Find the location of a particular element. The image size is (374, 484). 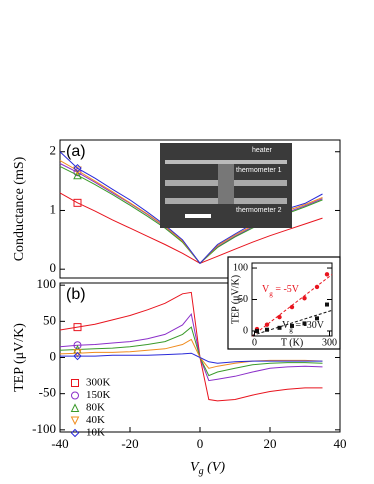

annotation-part: = -5V is located at coordinates (286, 289).